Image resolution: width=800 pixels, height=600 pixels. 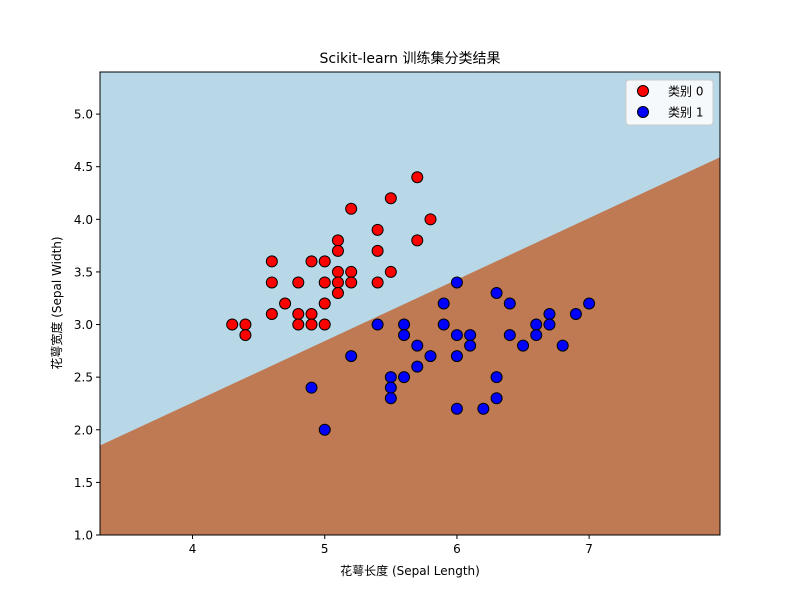 What do you see at coordinates (669, 102) in the screenshot?
I see `legend: 类别 0 类别 1` at bounding box center [669, 102].